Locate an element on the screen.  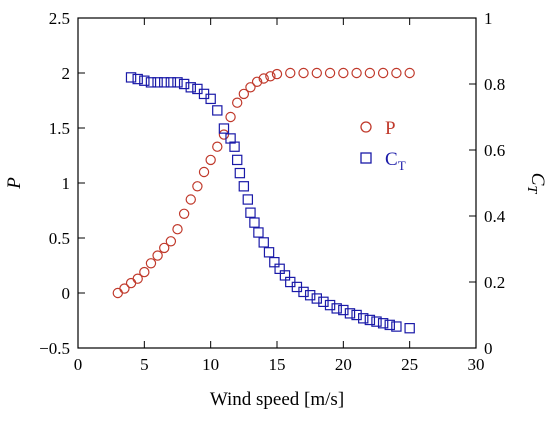
x-tick-label: 25 is located at coordinates (409, 364).